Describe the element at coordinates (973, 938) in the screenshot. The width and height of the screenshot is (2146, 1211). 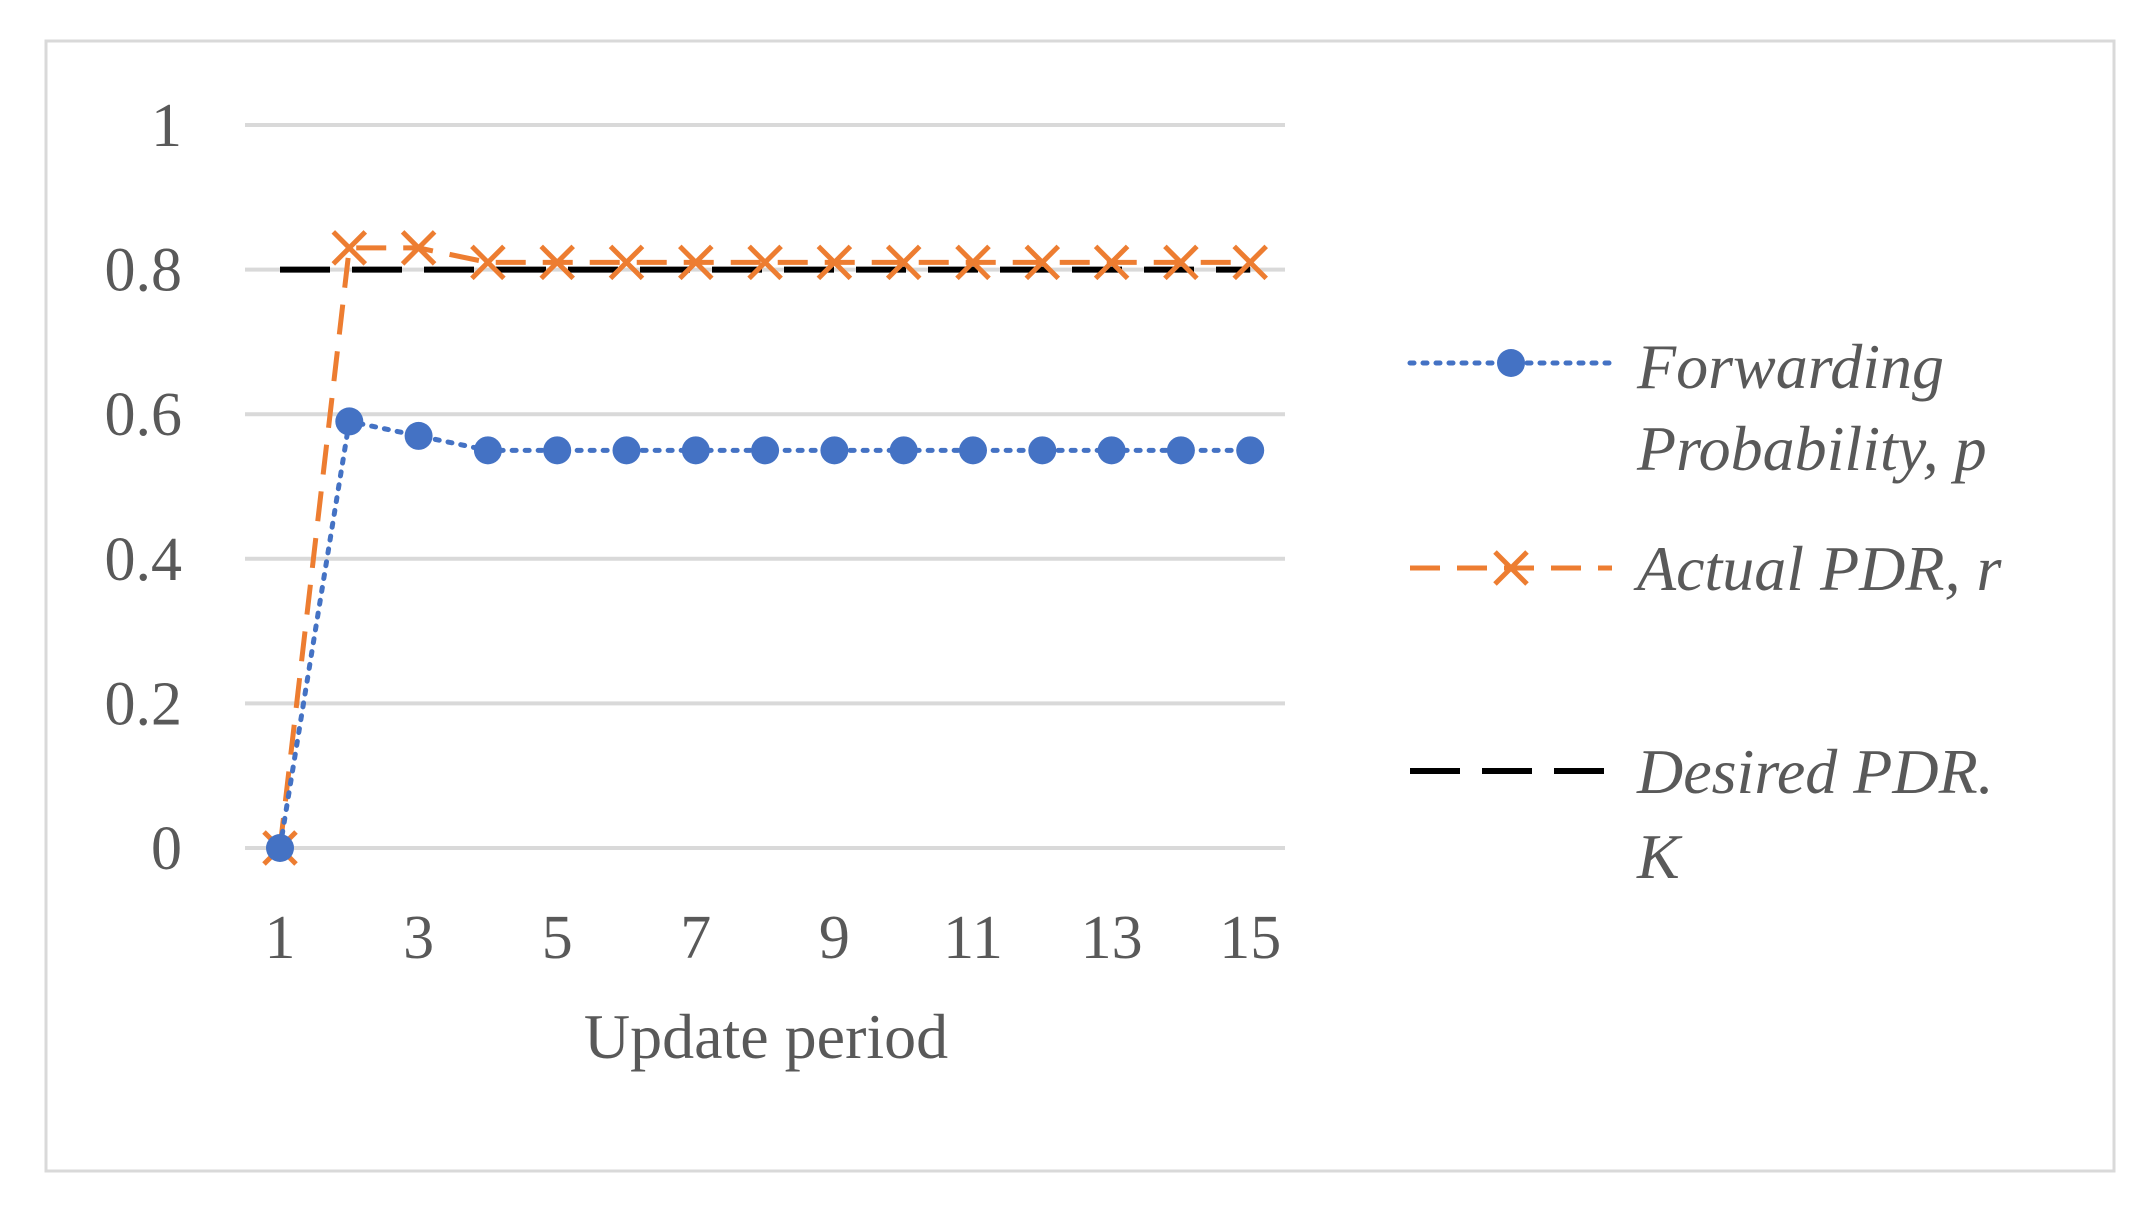
I see `x-tick-label: 11` at that location.